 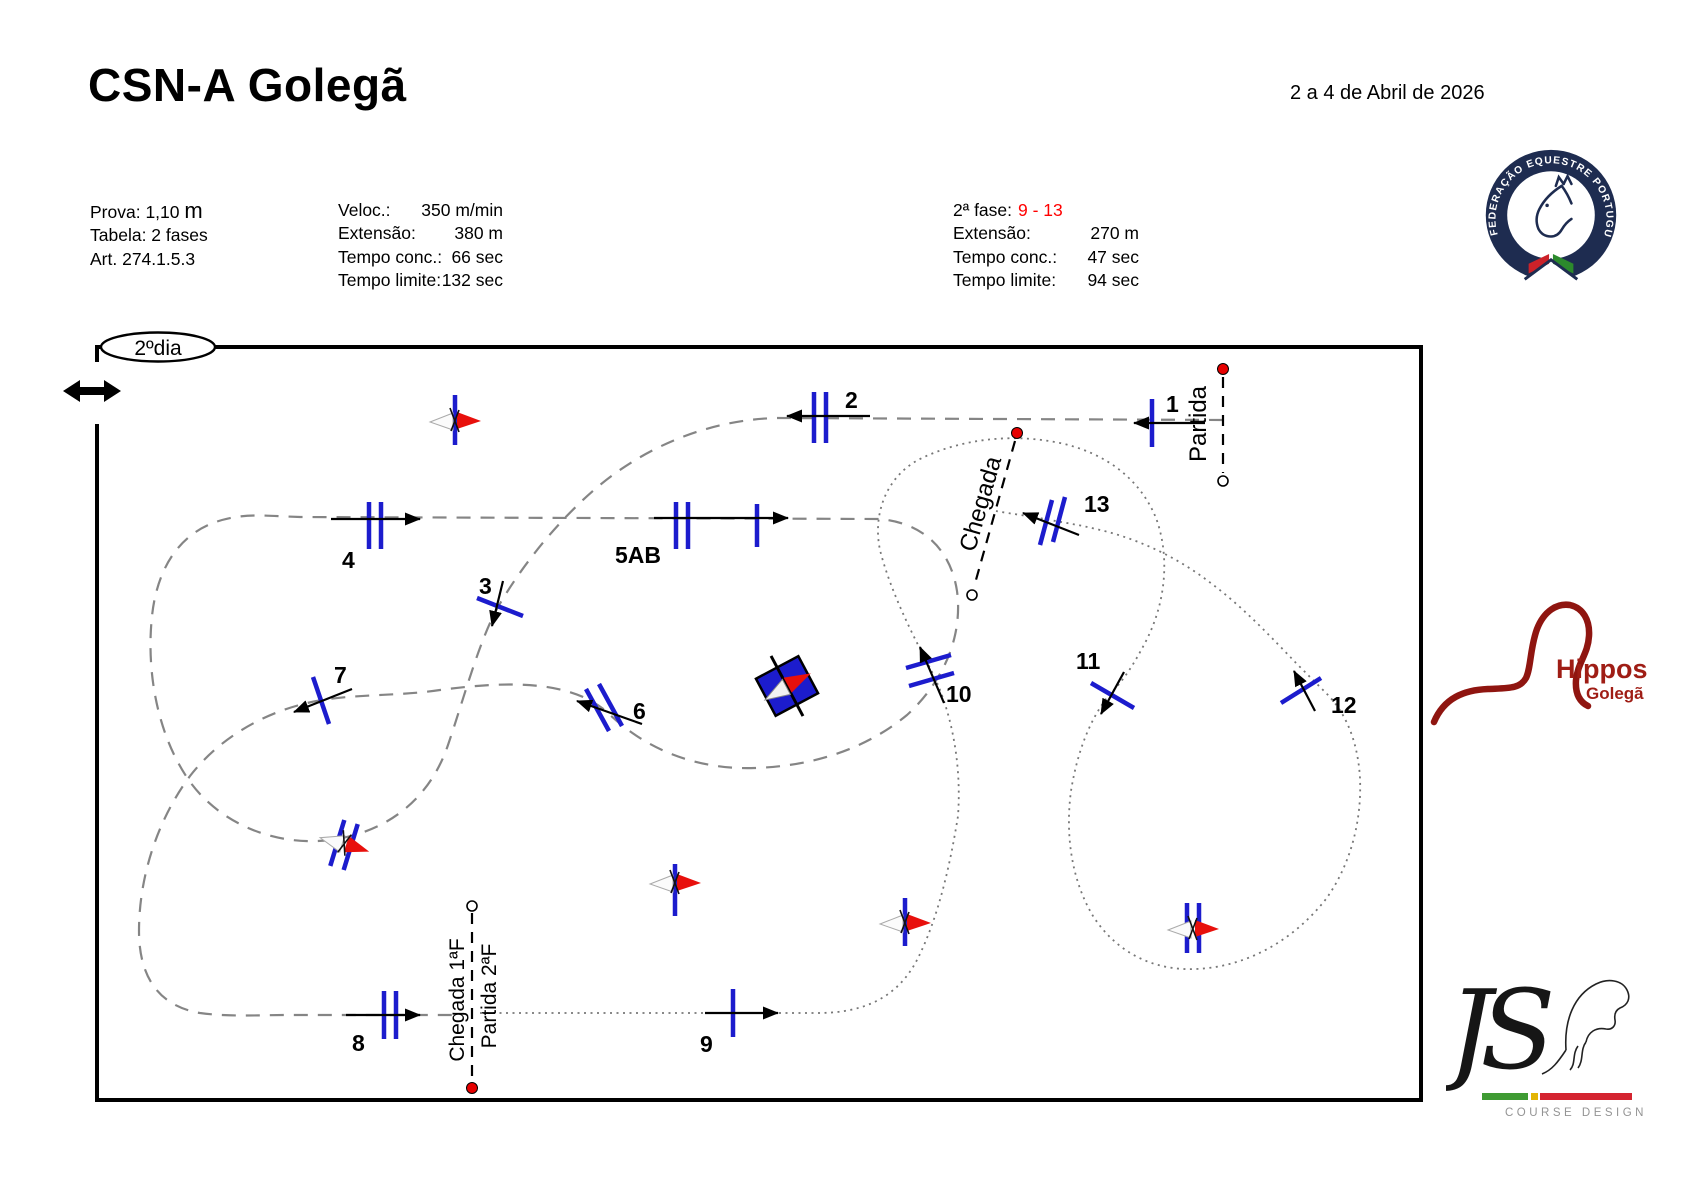 What do you see at coordinates (420, 210) in the screenshot?
I see `veloc-row: Veloc.: 350 m/min` at bounding box center [420, 210].